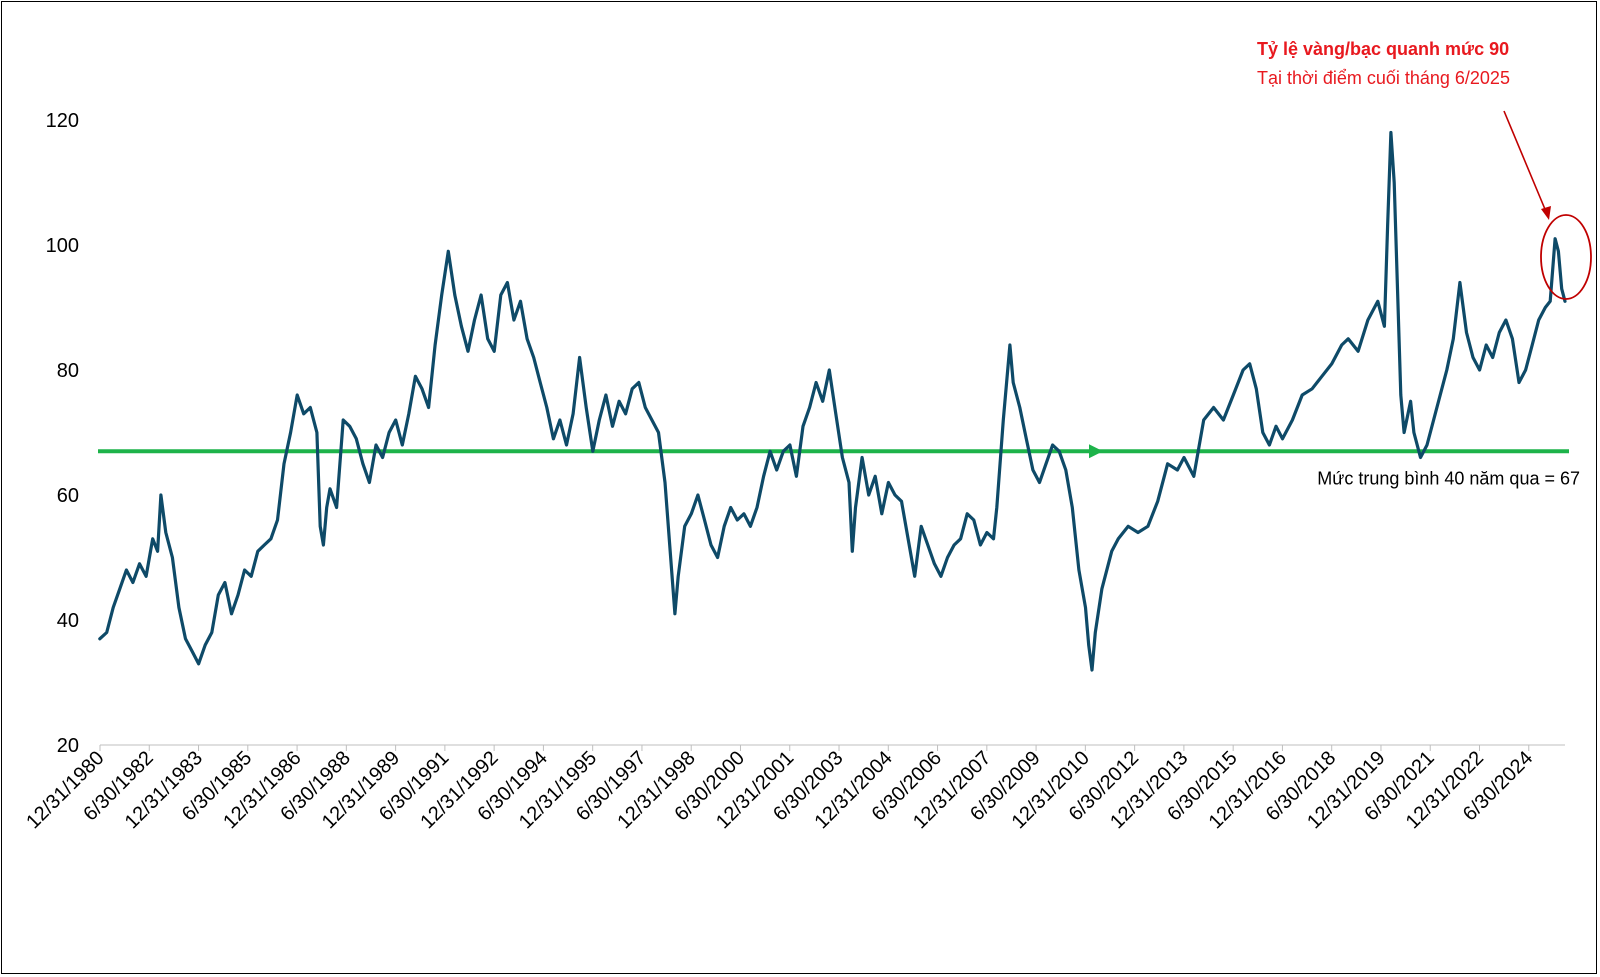  Describe the element at coordinates (1525, 162) in the screenshot. I see `annotation-arrow` at that location.